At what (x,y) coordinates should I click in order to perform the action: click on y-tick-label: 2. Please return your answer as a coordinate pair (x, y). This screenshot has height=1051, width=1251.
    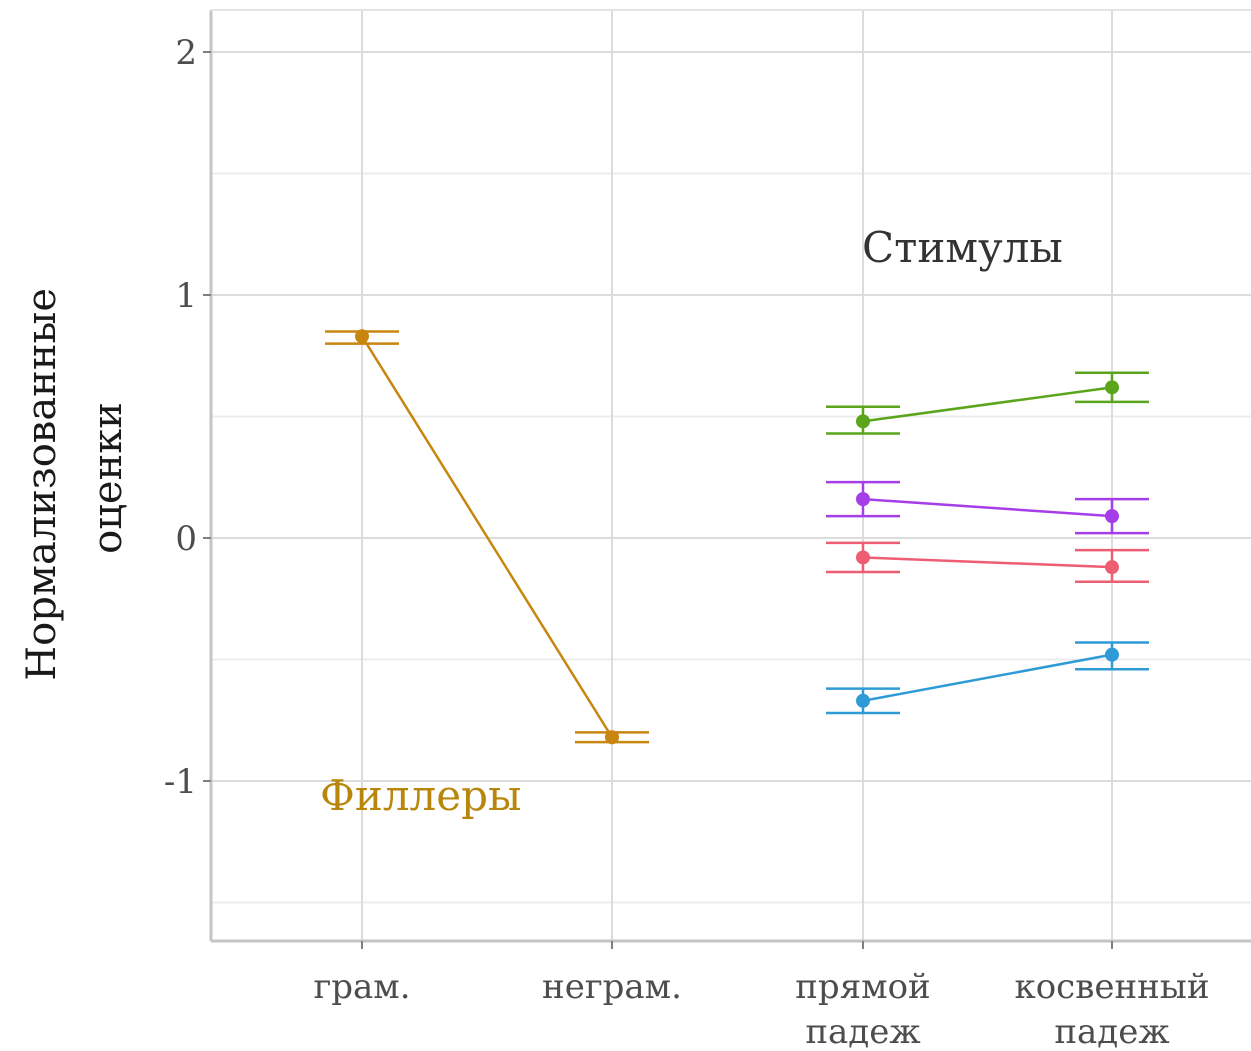
    Looking at the image, I should click on (186, 53).